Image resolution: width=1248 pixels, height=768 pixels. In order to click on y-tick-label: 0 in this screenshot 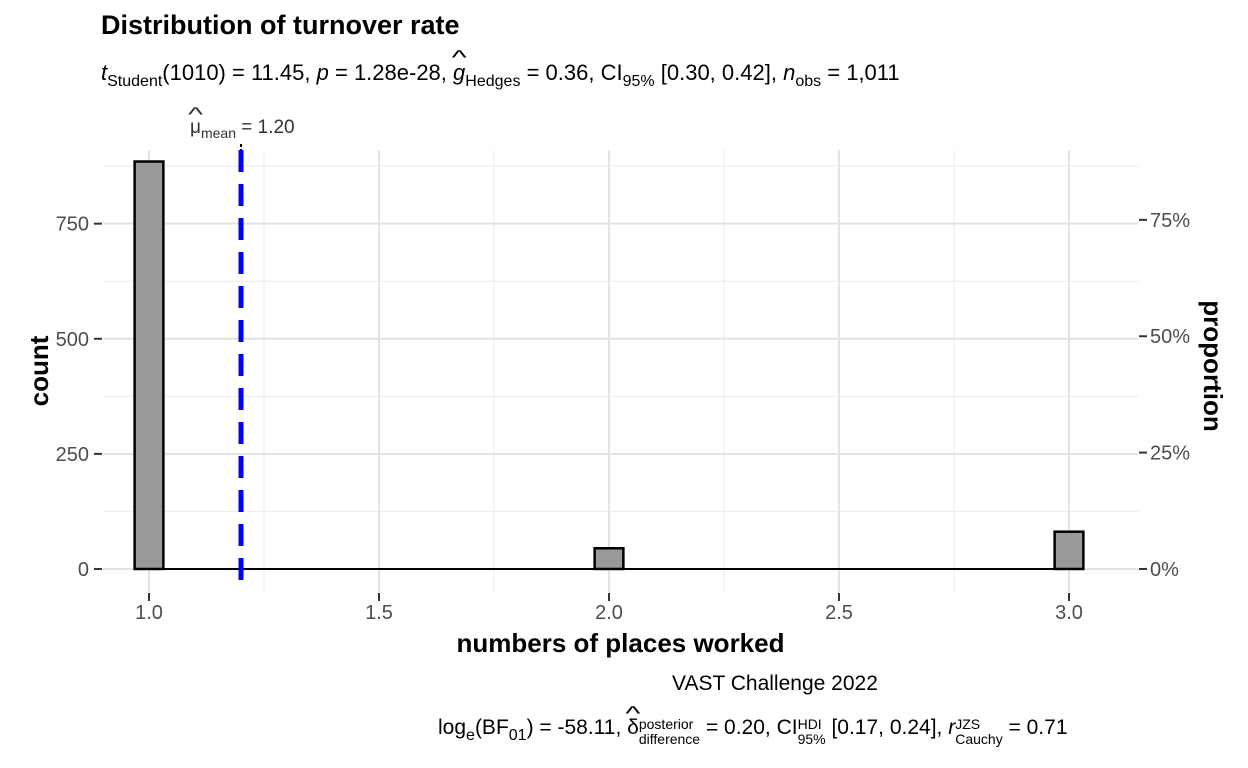, I will do `click(83, 570)`.